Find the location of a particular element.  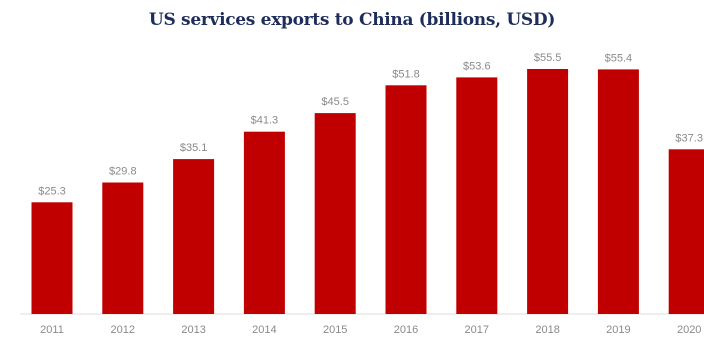

x-tick-label-2017: 2017 is located at coordinates (477, 330).